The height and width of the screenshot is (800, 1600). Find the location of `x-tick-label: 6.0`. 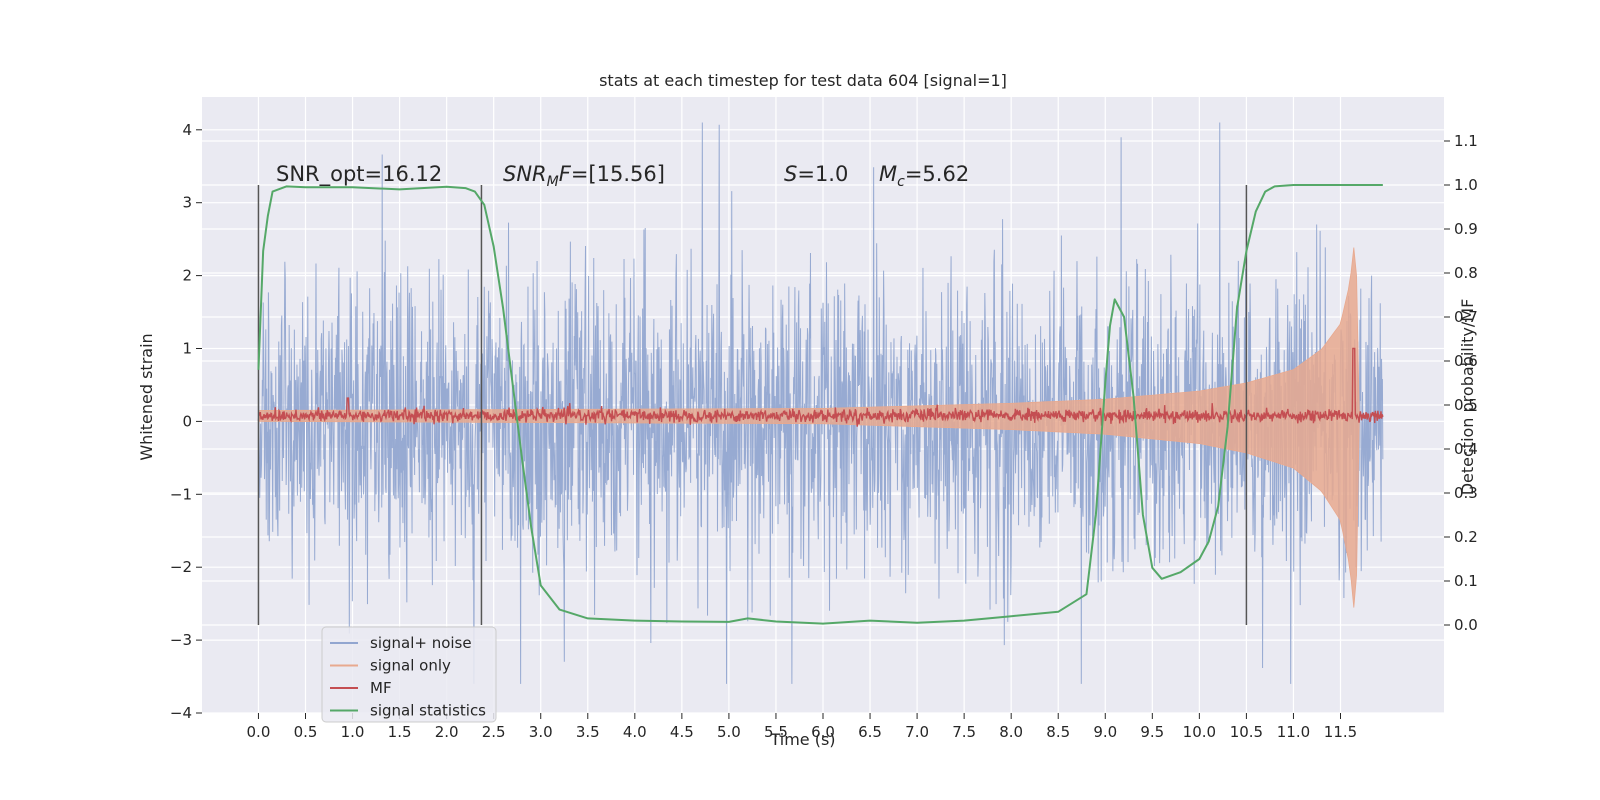

x-tick-label: 6.0 is located at coordinates (823, 732).